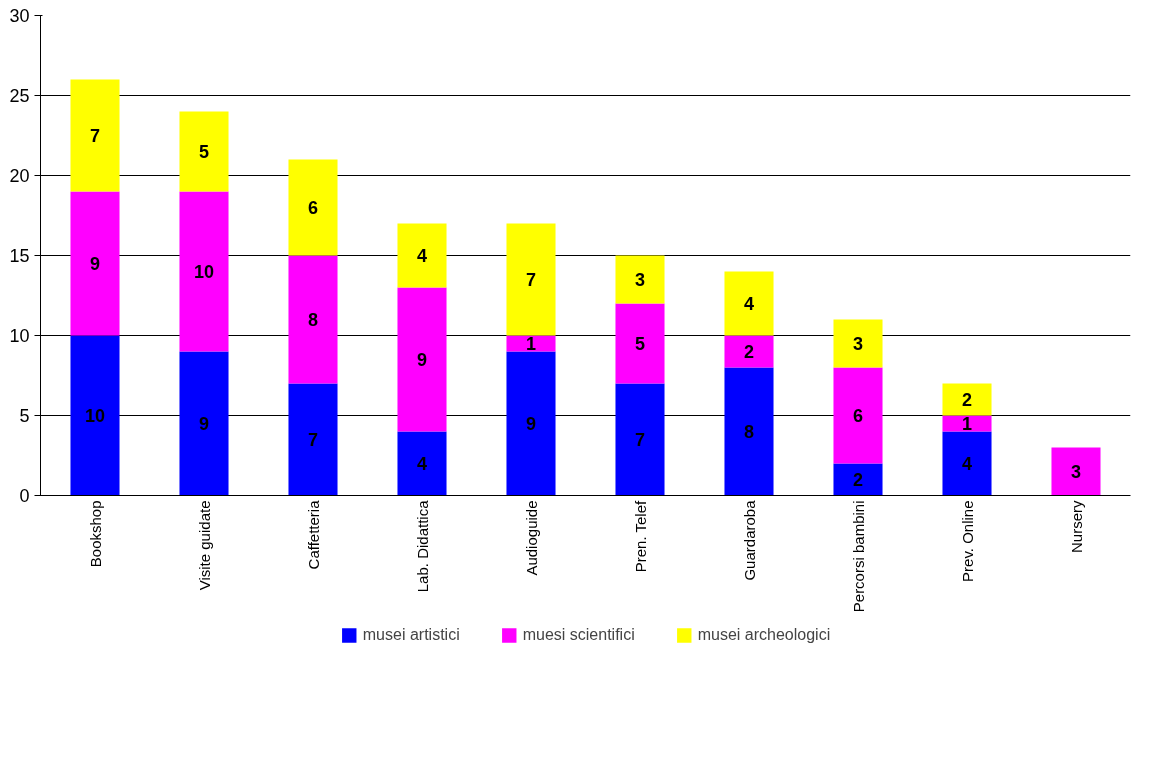  Describe the element at coordinates (24, 496) in the screenshot. I see `y-tick-label: 0` at that location.